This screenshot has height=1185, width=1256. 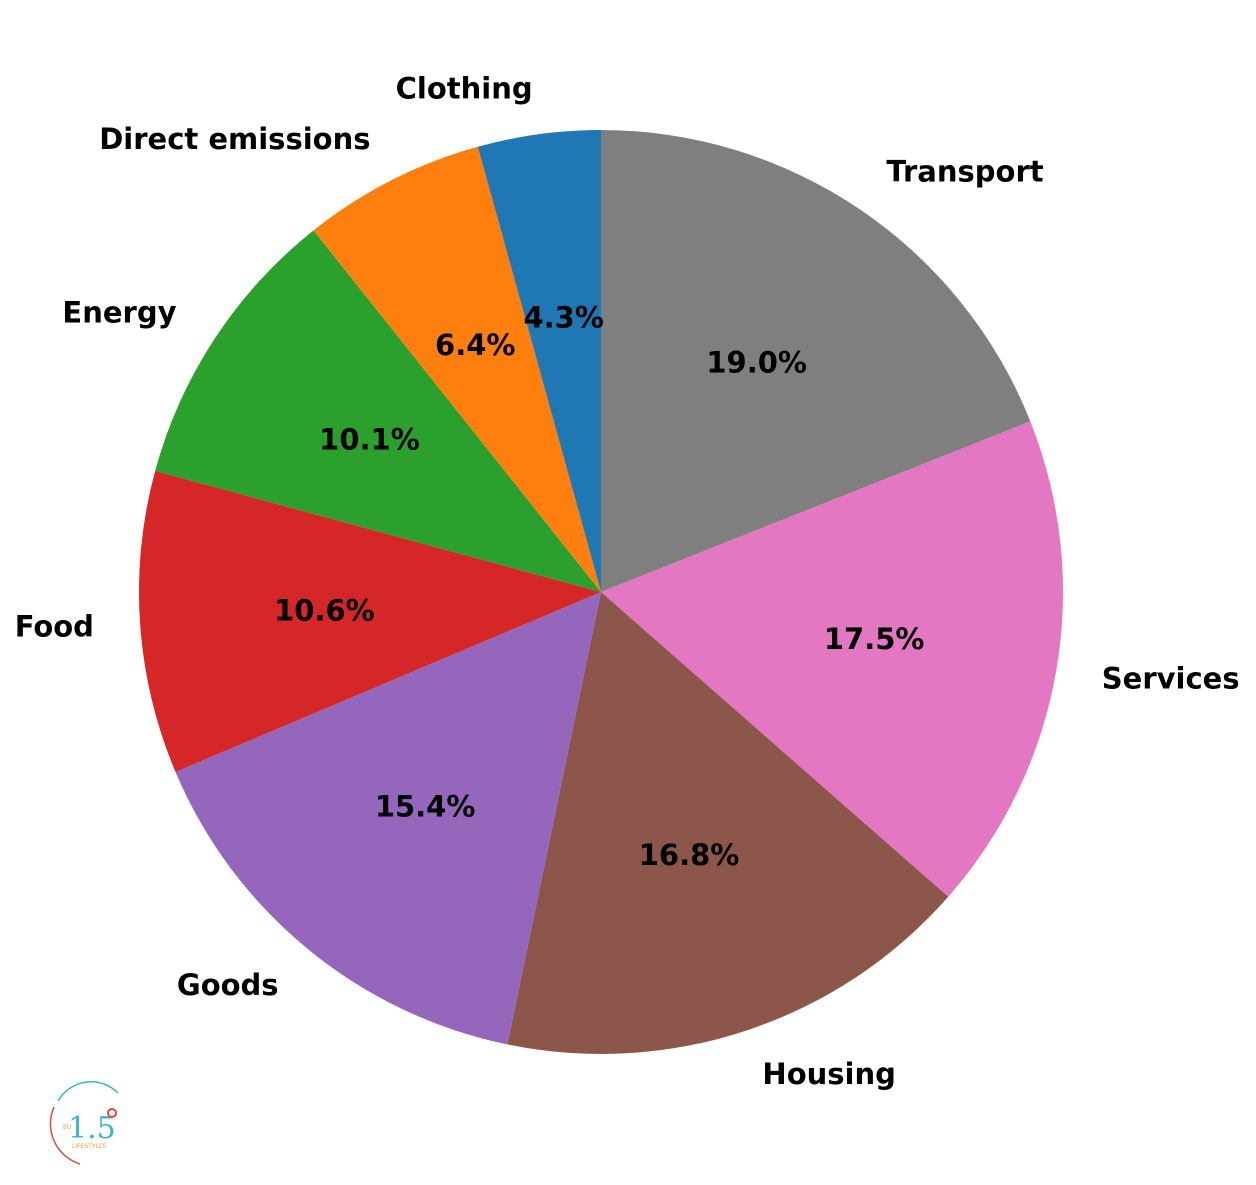 What do you see at coordinates (475, 345) in the screenshot?
I see `pct-label-direct-emissions: 6.4%` at bounding box center [475, 345].